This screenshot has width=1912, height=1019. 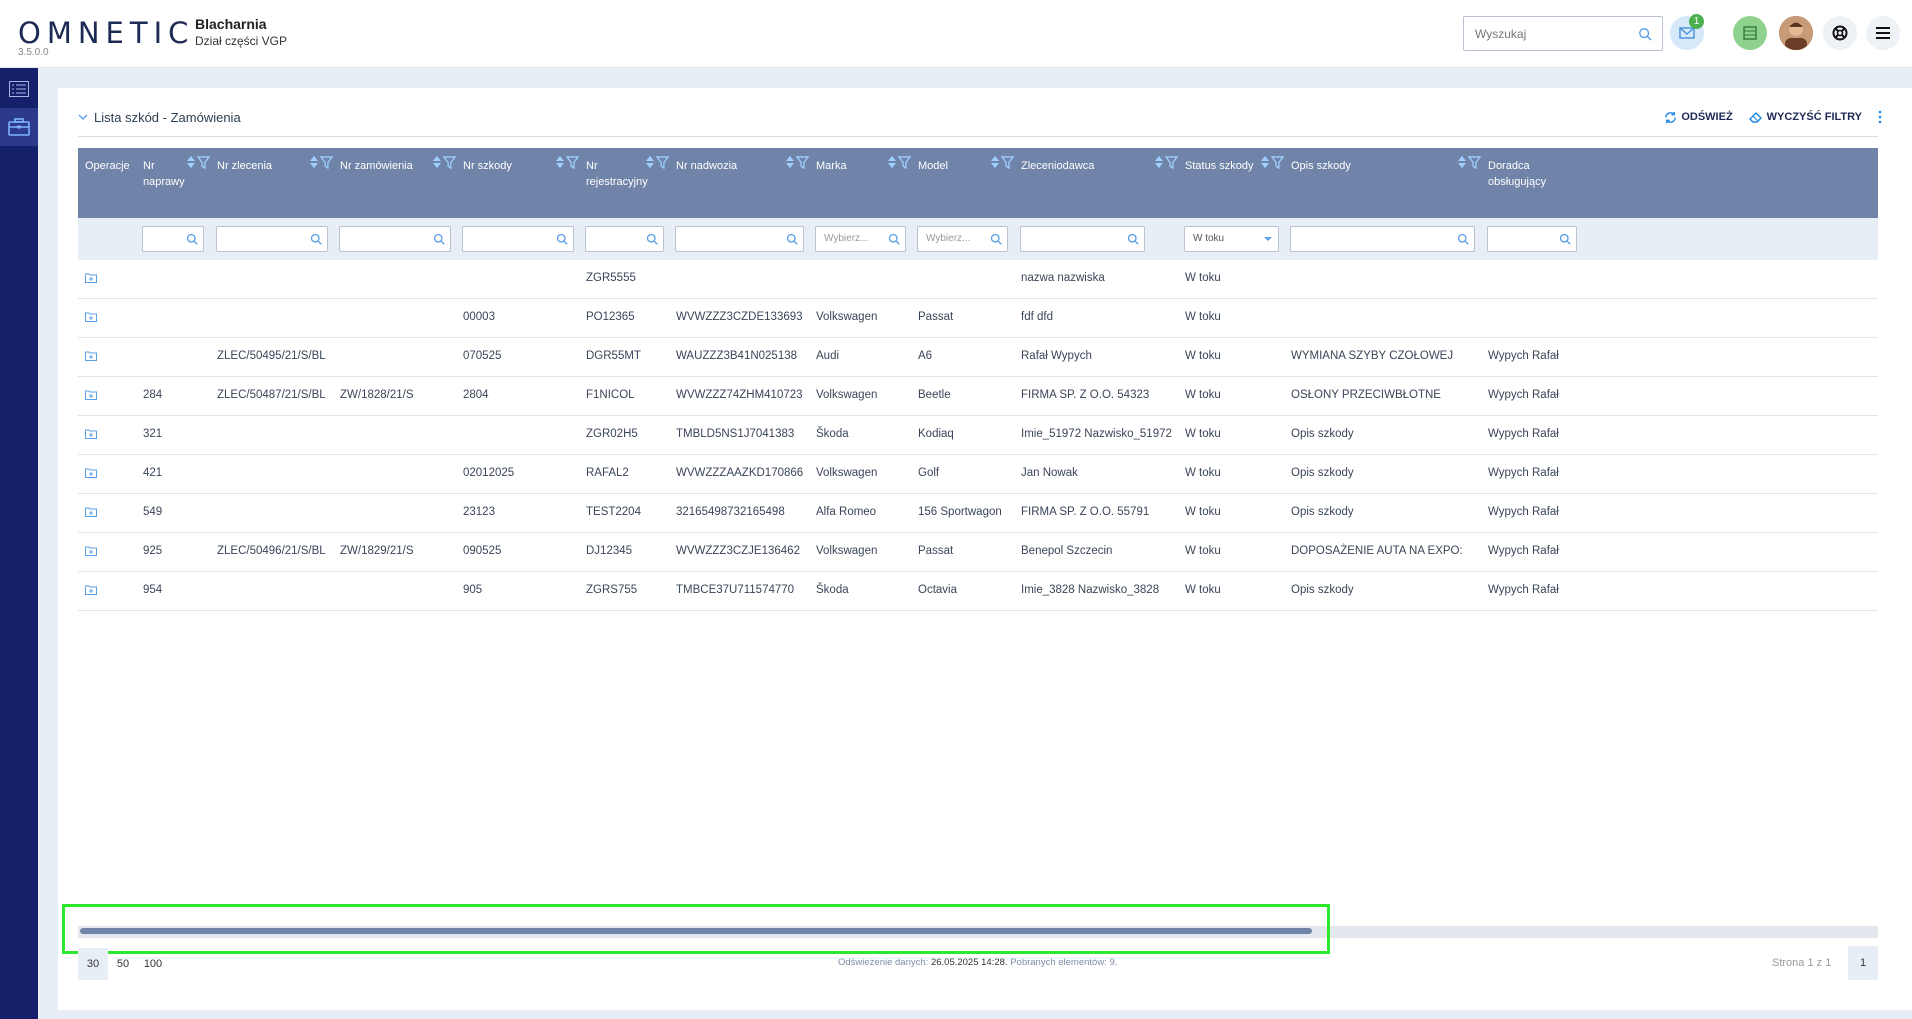 I want to click on sidebar-item-list, so click(x=19, y=89).